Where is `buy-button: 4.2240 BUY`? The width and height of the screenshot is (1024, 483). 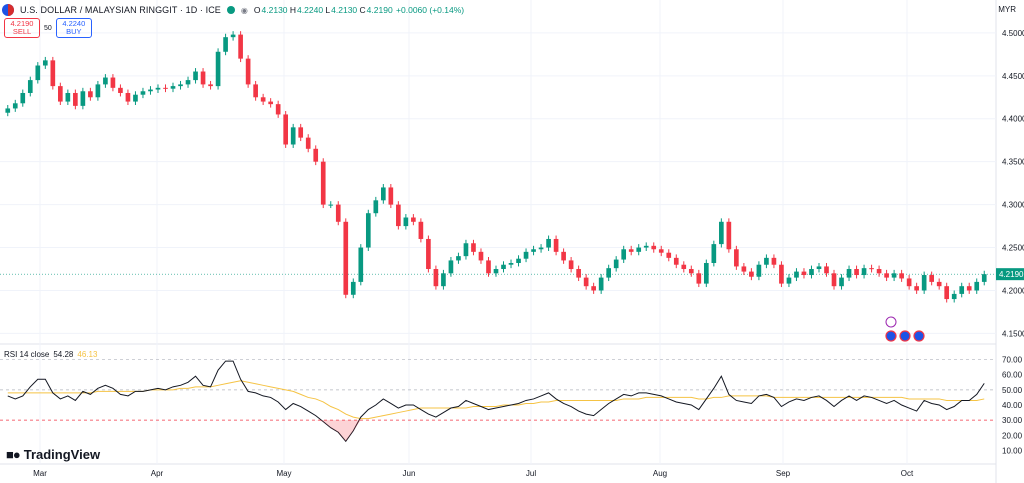
buy-button: 4.2240 BUY is located at coordinates (73, 28).